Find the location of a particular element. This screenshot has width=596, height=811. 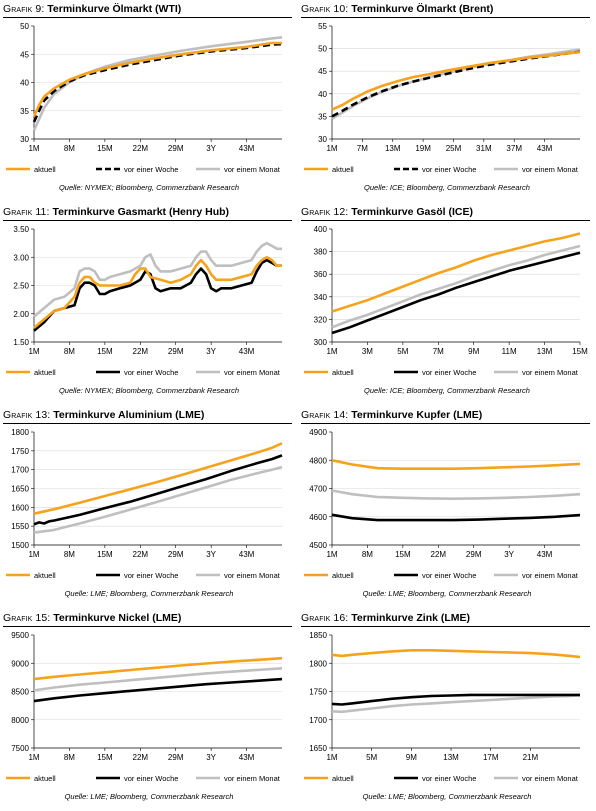

chart-heading: Terminkurve Nickel (LME) is located at coordinates (117, 618).